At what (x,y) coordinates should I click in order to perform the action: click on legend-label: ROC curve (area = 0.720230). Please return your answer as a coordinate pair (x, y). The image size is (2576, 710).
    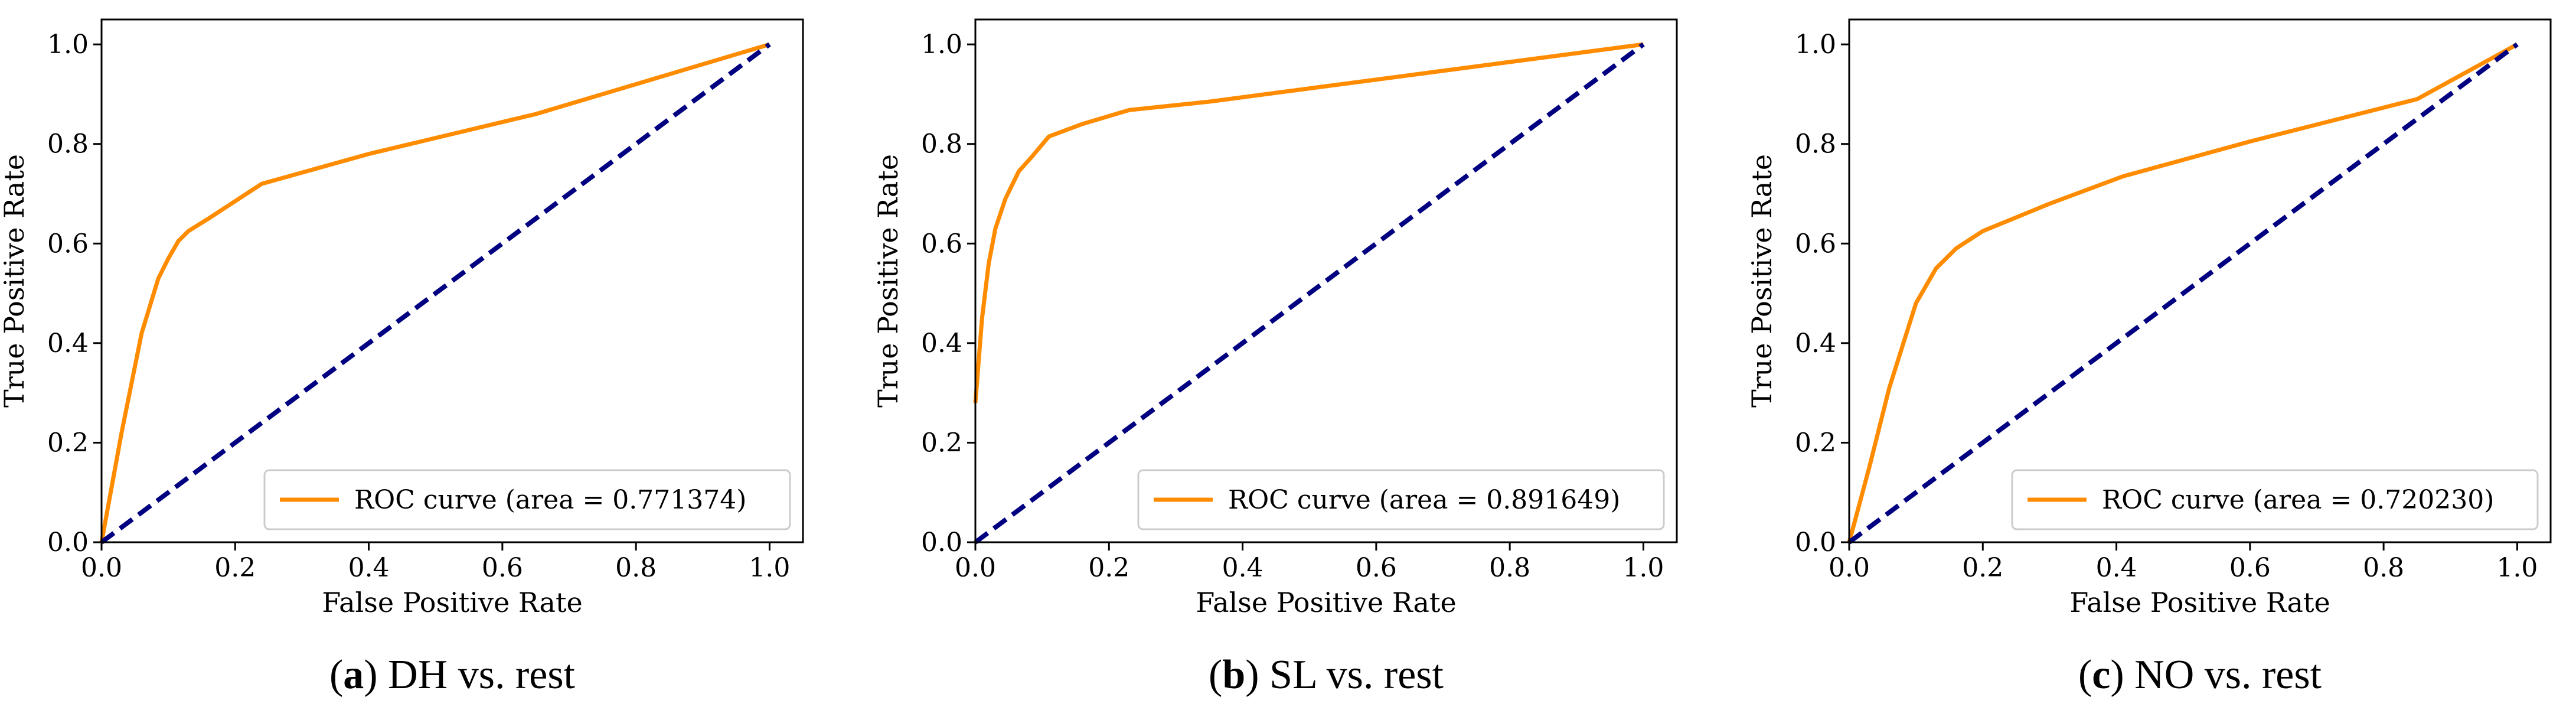
    Looking at the image, I should click on (2298, 500).